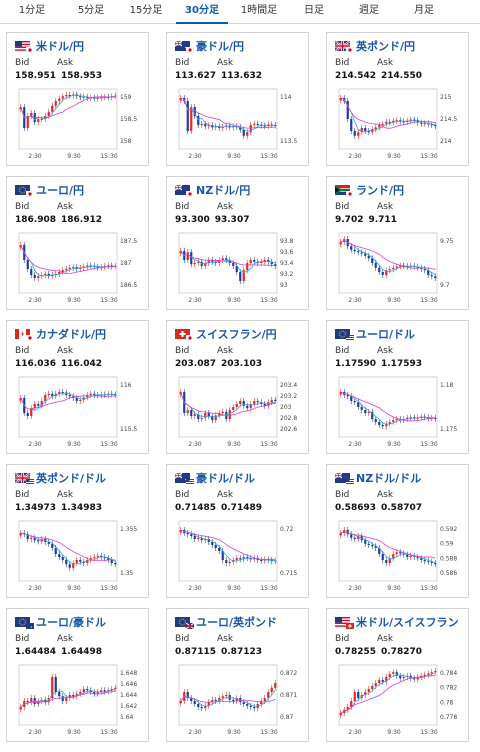  Describe the element at coordinates (288, 396) in the screenshot. I see `y-tick-label: 203.2` at that location.